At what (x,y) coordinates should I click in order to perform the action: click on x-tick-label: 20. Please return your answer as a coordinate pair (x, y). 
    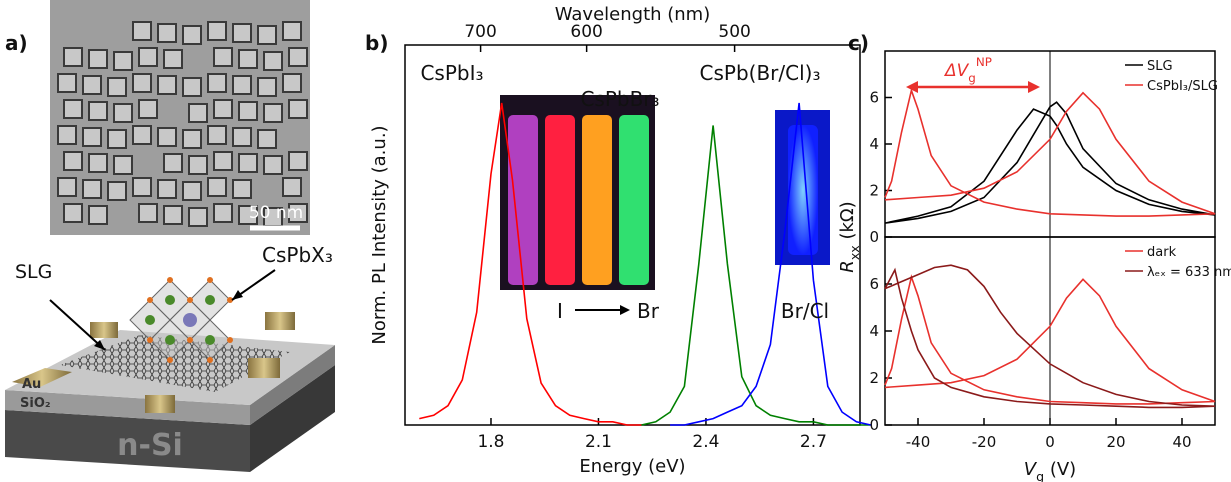
    Looking at the image, I should click on (1115, 442).